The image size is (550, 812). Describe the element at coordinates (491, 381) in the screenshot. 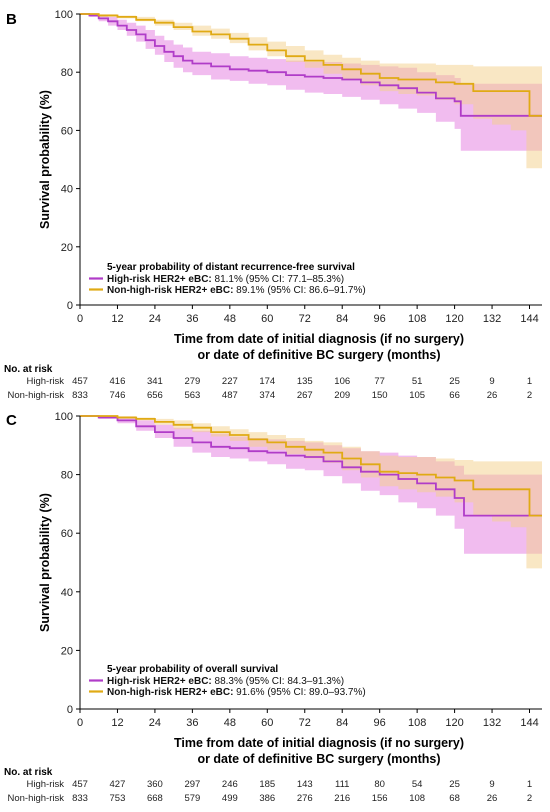

I see `risk-count: 9` at that location.